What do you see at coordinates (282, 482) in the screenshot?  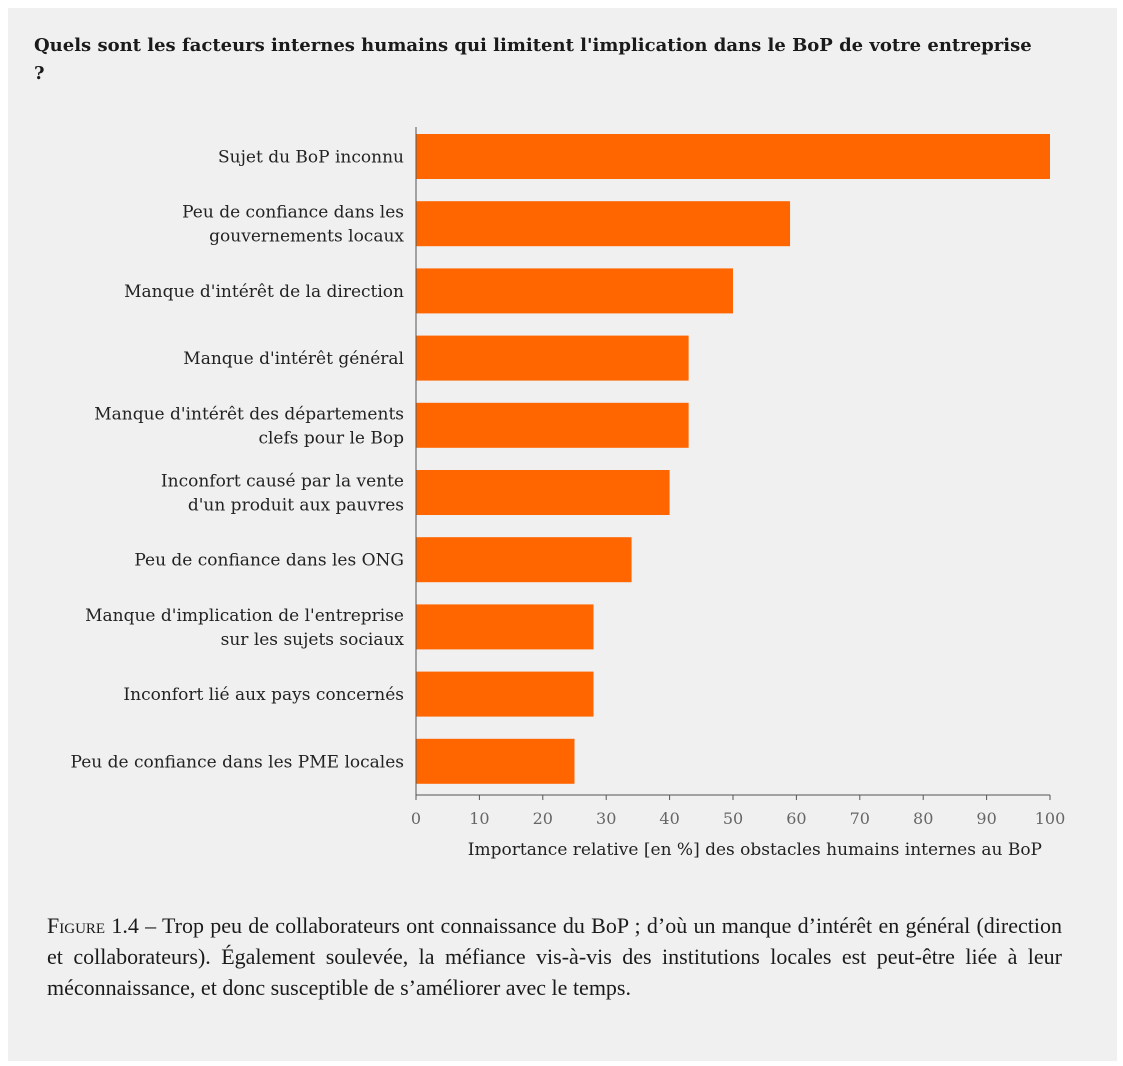 I see `category-label: Inconfort causé par la vente` at bounding box center [282, 482].